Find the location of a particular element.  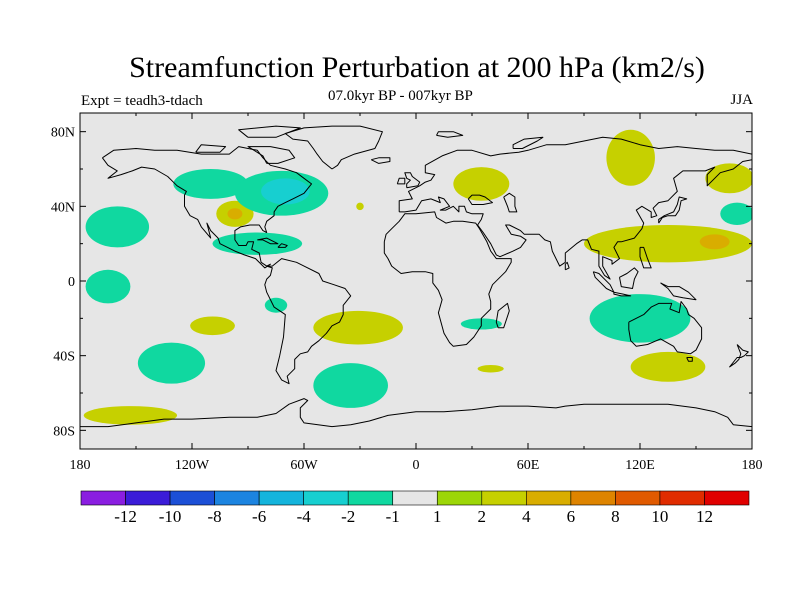

coast-cuba is located at coordinates (268, 241).